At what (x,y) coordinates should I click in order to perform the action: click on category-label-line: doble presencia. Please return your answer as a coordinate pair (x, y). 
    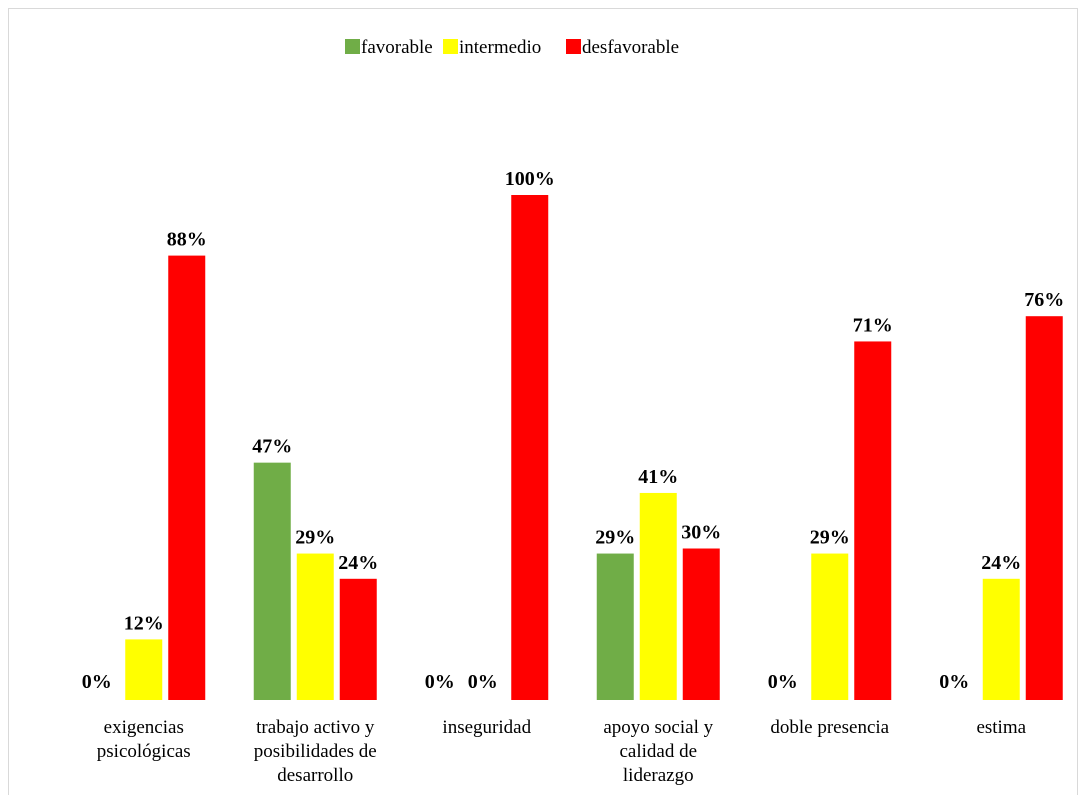
    Looking at the image, I should click on (829, 727).